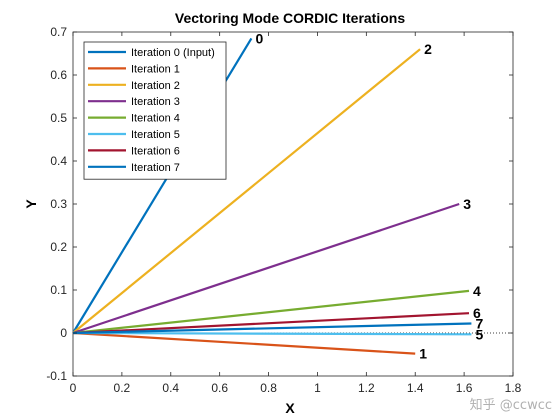  What do you see at coordinates (155, 69) in the screenshot?
I see `legend-entry-1: Iteration 1` at bounding box center [155, 69].